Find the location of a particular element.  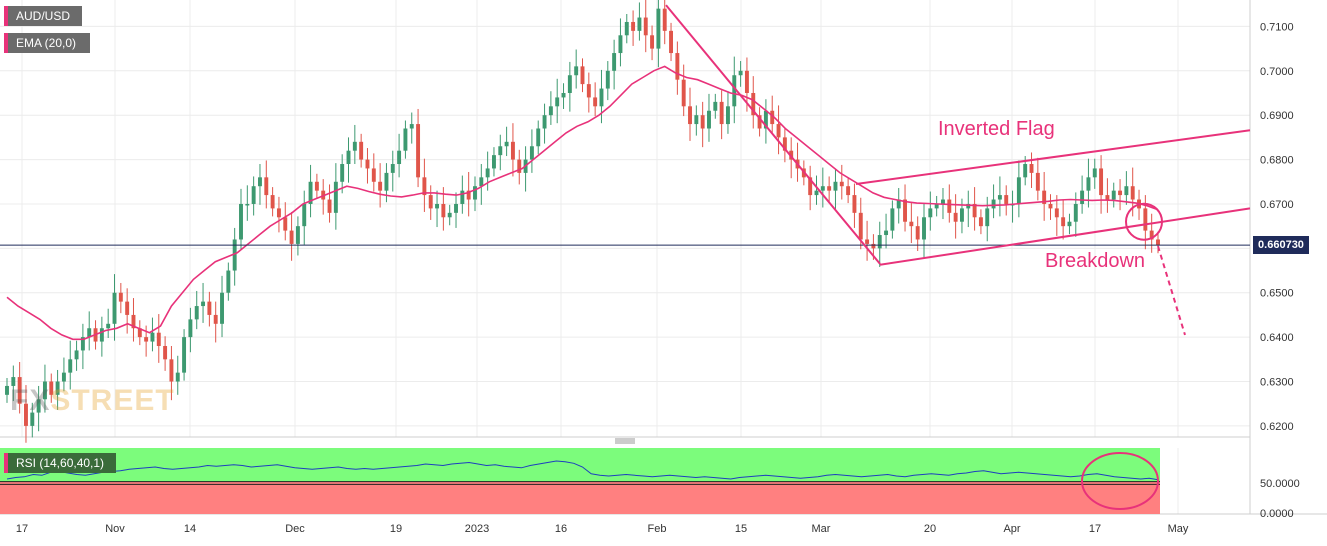

y-tick-label: 0.6400 is located at coordinates (1277, 338).